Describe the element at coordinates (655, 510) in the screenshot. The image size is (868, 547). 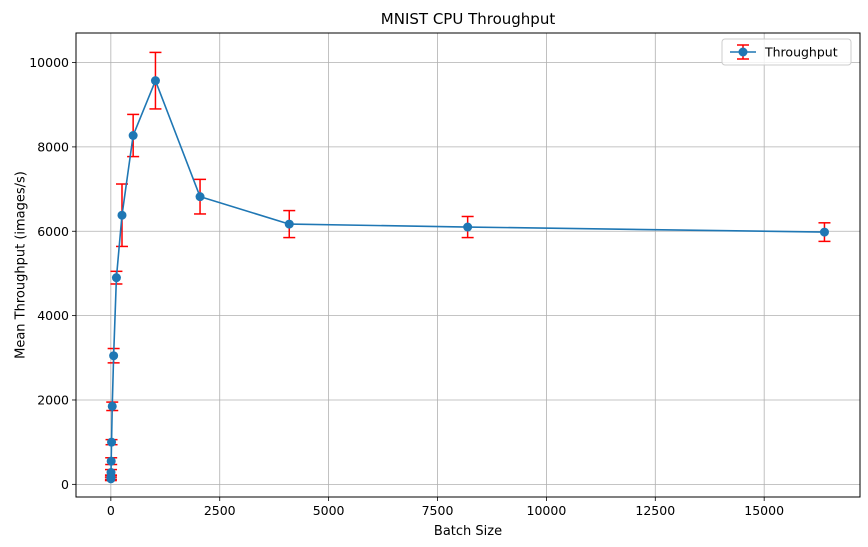
I see `x-tick-label: 12500` at that location.